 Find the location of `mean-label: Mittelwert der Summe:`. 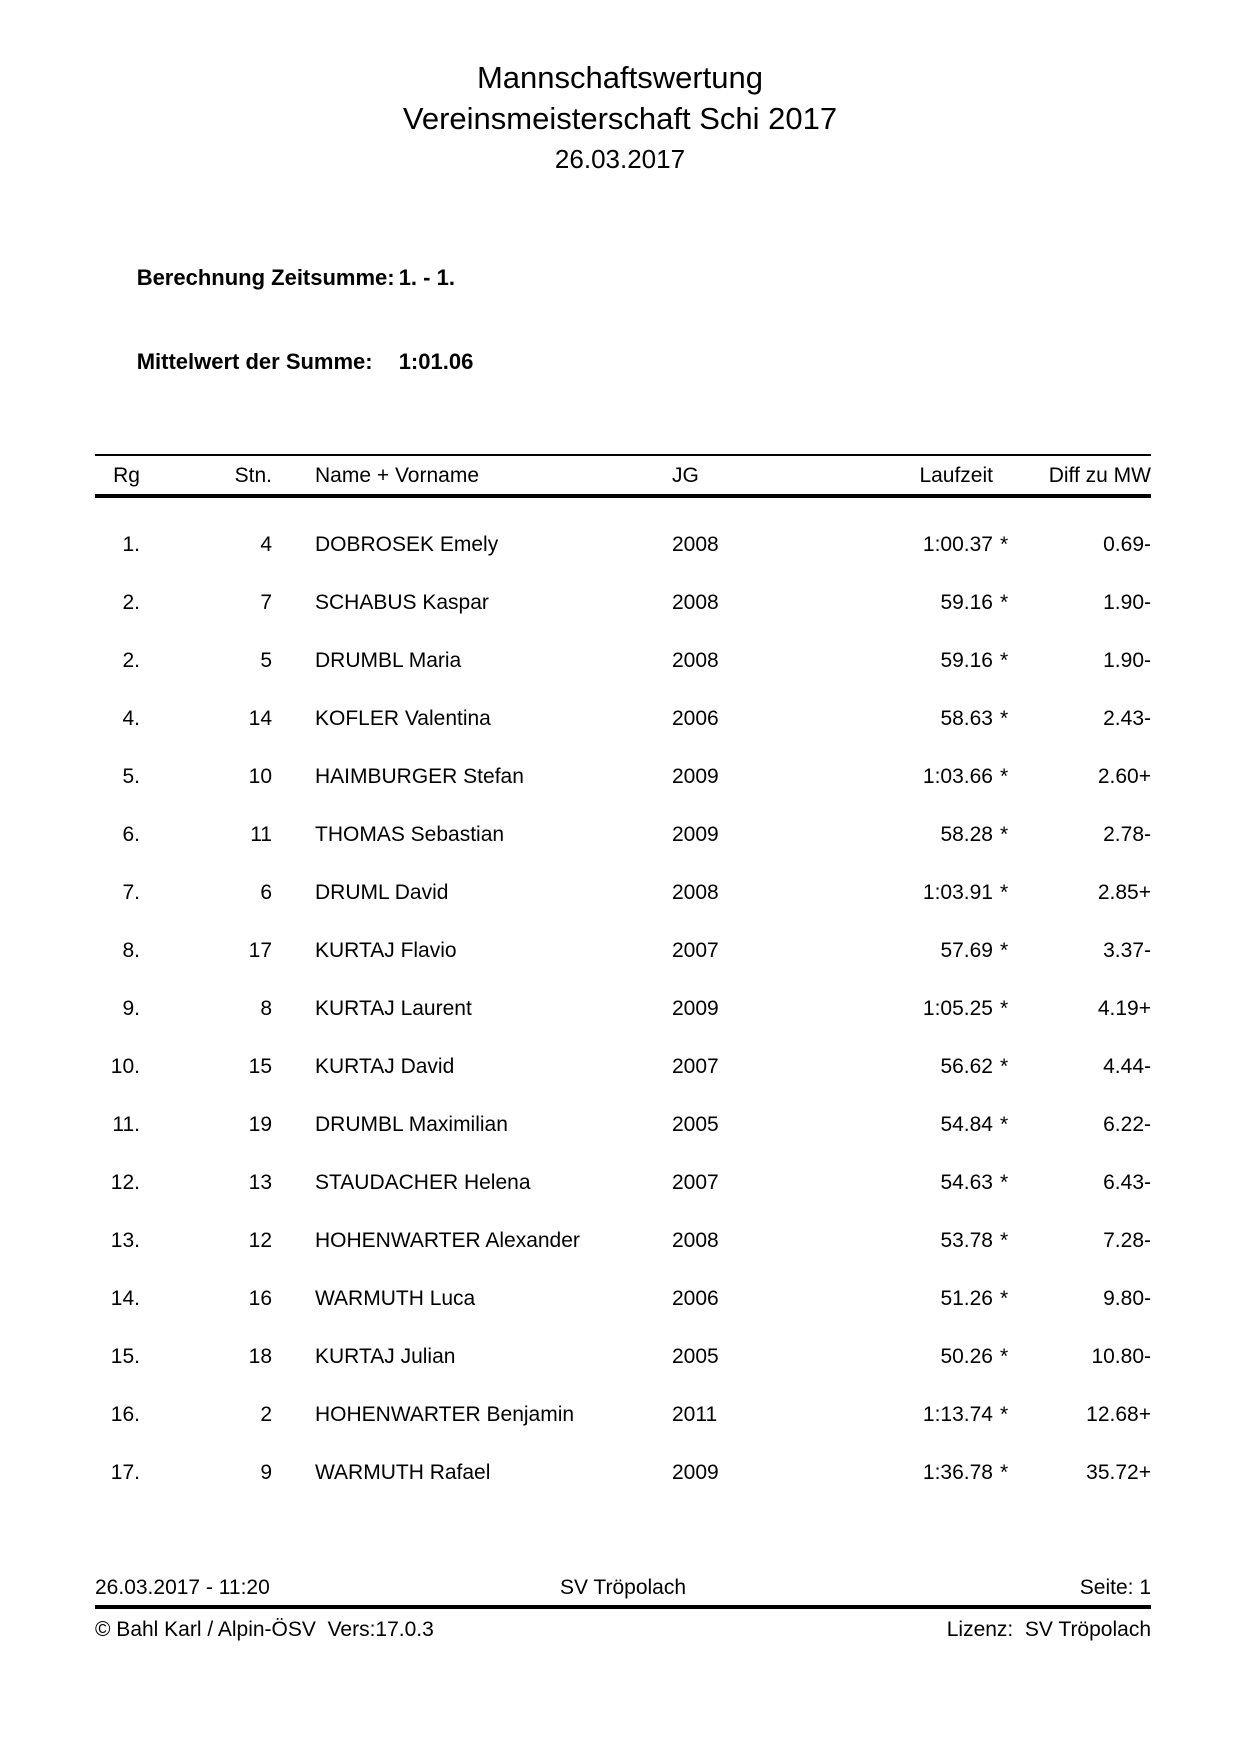

mean-label: Mittelwert der Summe: is located at coordinates (254, 361).